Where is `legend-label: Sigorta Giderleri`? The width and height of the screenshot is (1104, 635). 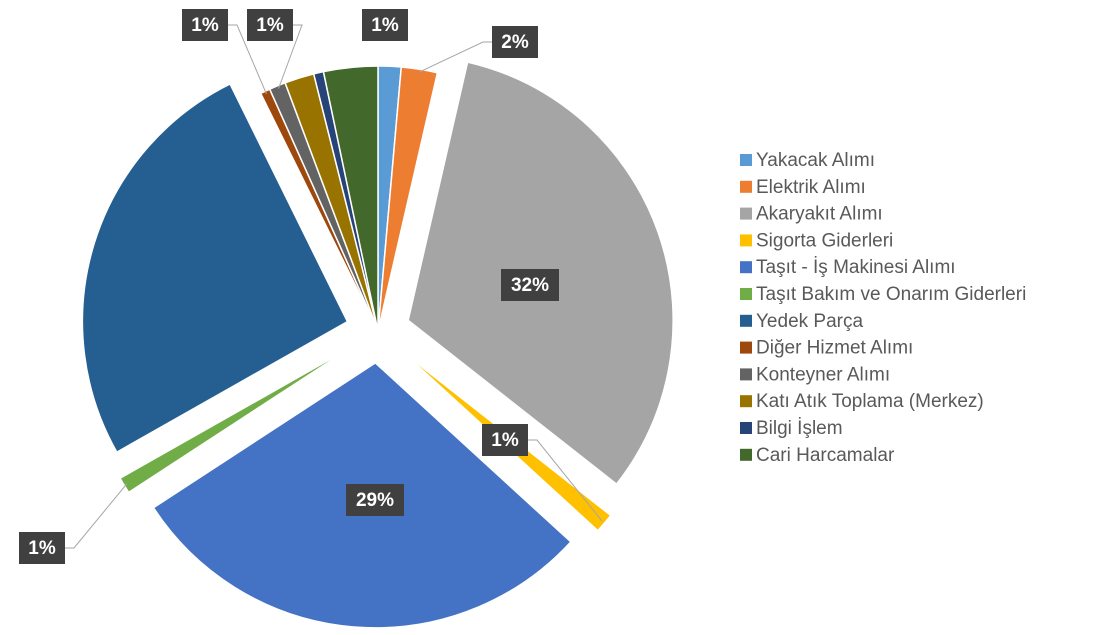
legend-label: Sigorta Giderleri is located at coordinates (824, 240).